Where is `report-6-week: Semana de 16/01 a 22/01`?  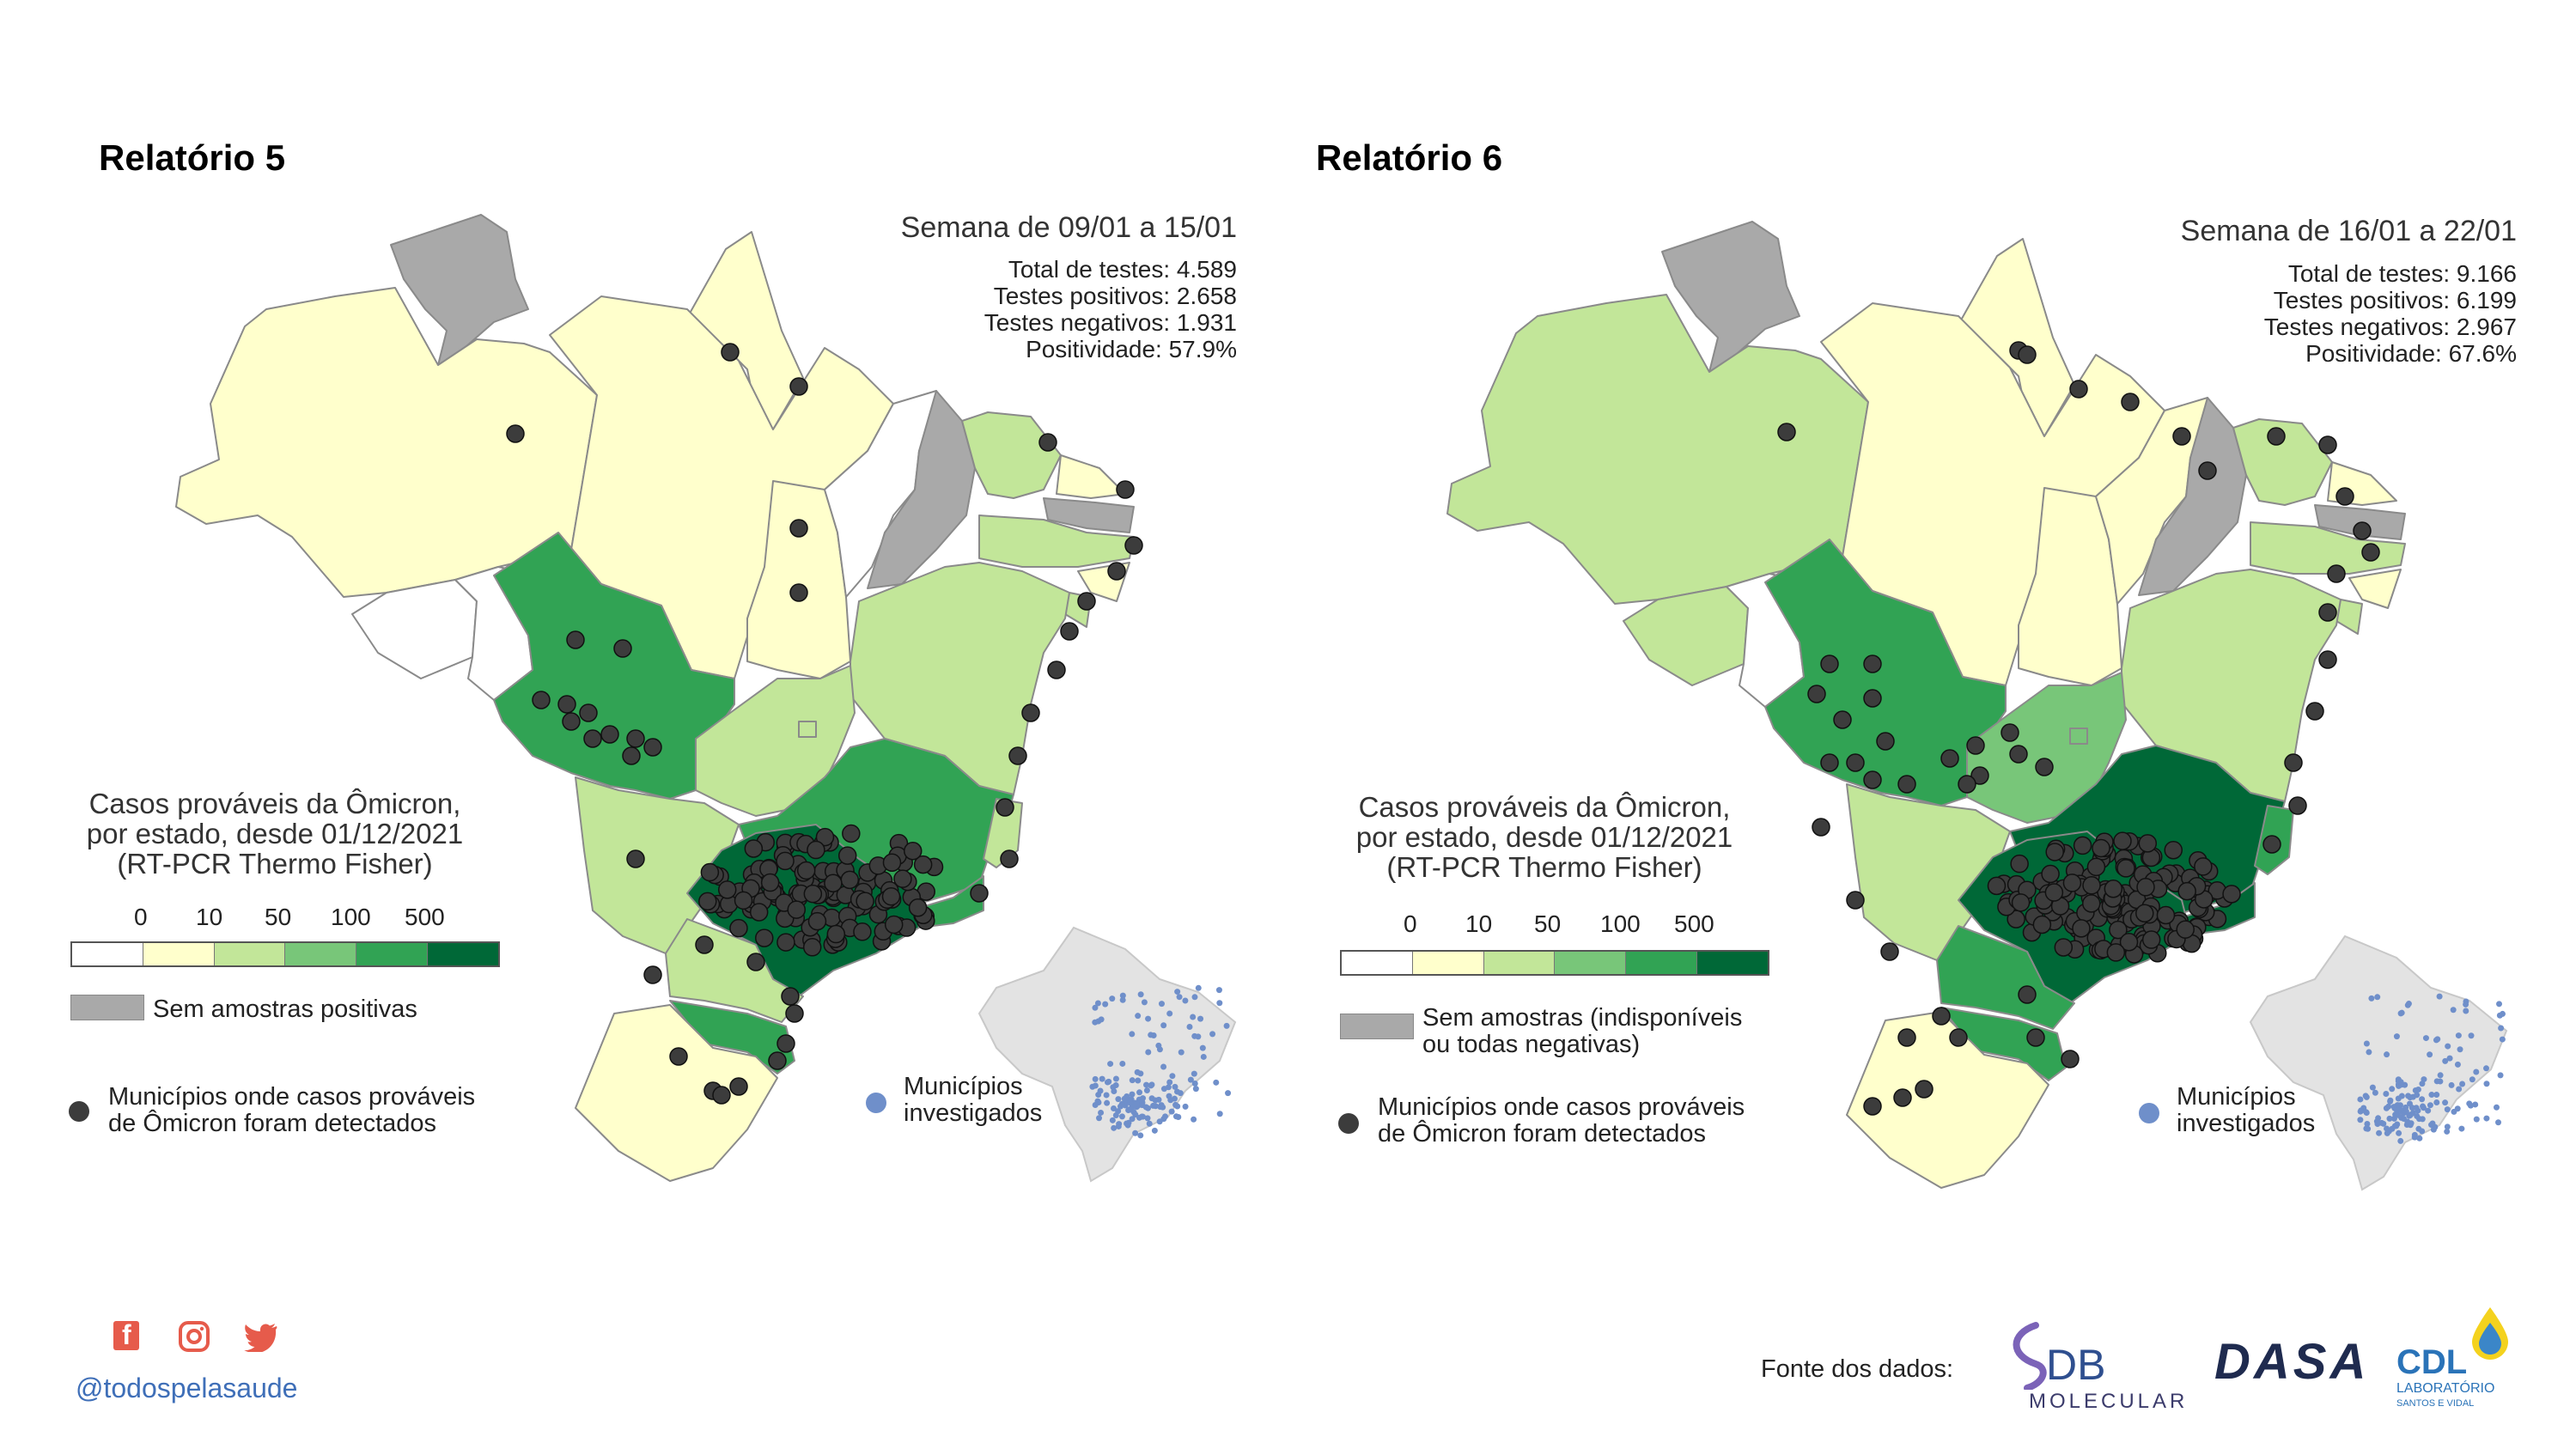
report-6-week: Semana de 16/01 a 22/01 is located at coordinates (2348, 231).